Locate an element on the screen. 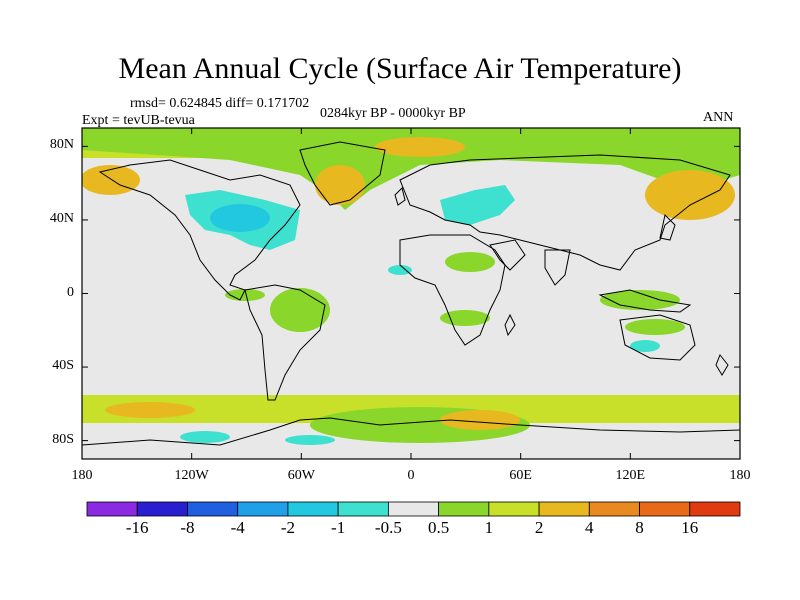  indonesia-coast is located at coordinates (645, 301).